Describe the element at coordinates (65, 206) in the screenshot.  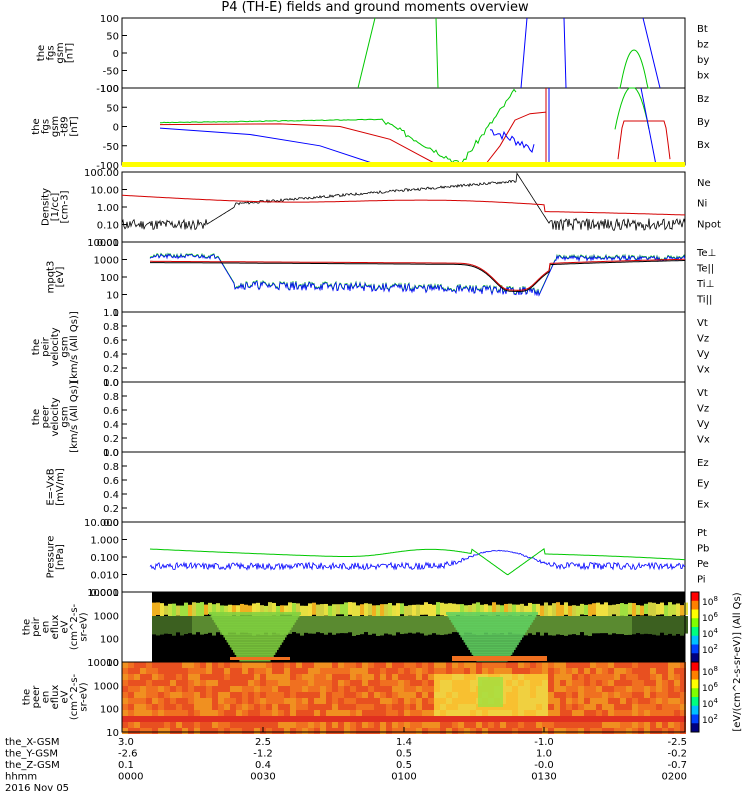
I see `ylabel-line: [cm-3]` at that location.